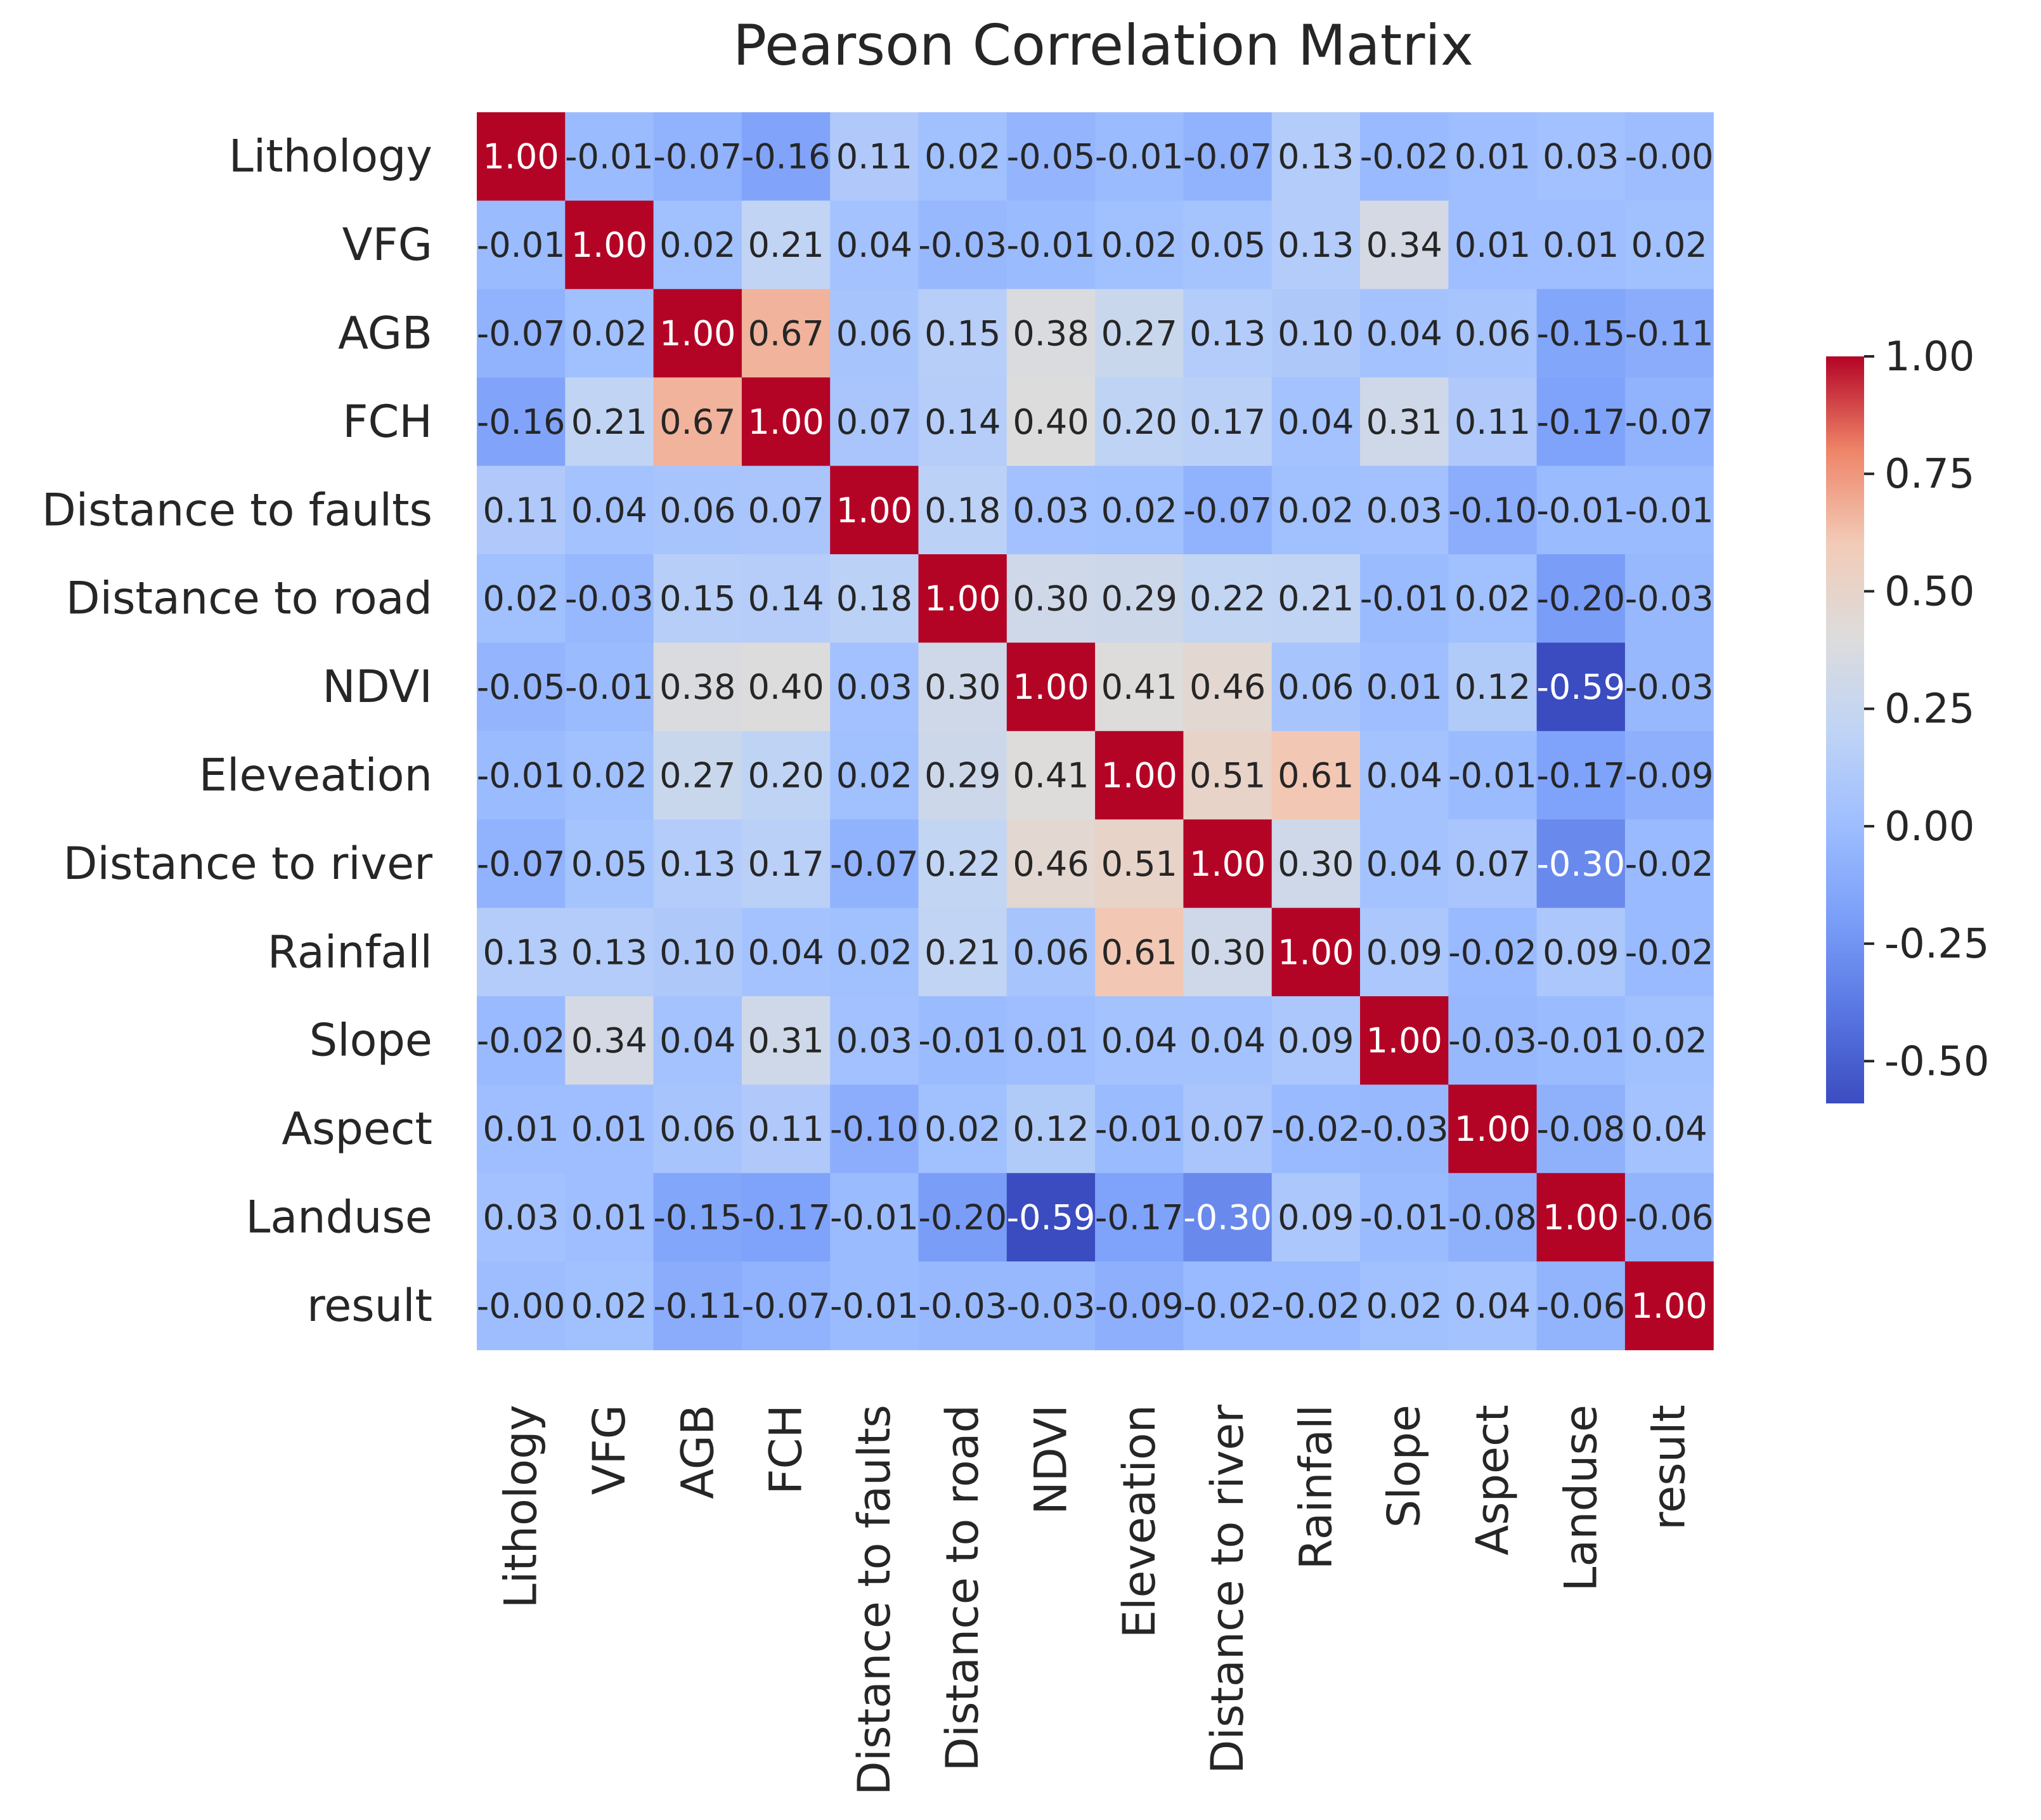 Image resolution: width=2041 pixels, height=1820 pixels. Describe the element at coordinates (697, 687) in the screenshot. I see `cell-value-label: 0.38` at that location.